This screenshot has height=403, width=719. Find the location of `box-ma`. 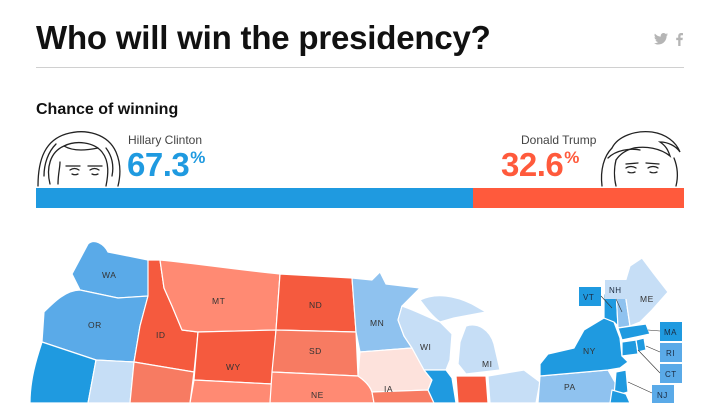

box-ma is located at coordinates (671, 331).